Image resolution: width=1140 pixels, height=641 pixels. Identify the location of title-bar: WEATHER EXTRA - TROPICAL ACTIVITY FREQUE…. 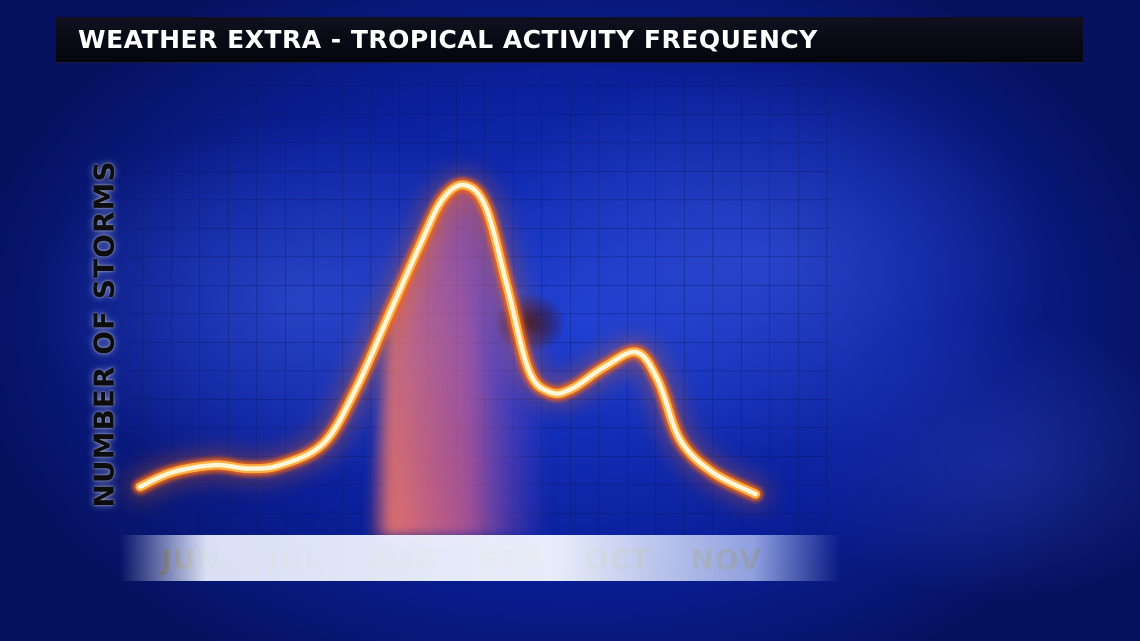
(569, 40).